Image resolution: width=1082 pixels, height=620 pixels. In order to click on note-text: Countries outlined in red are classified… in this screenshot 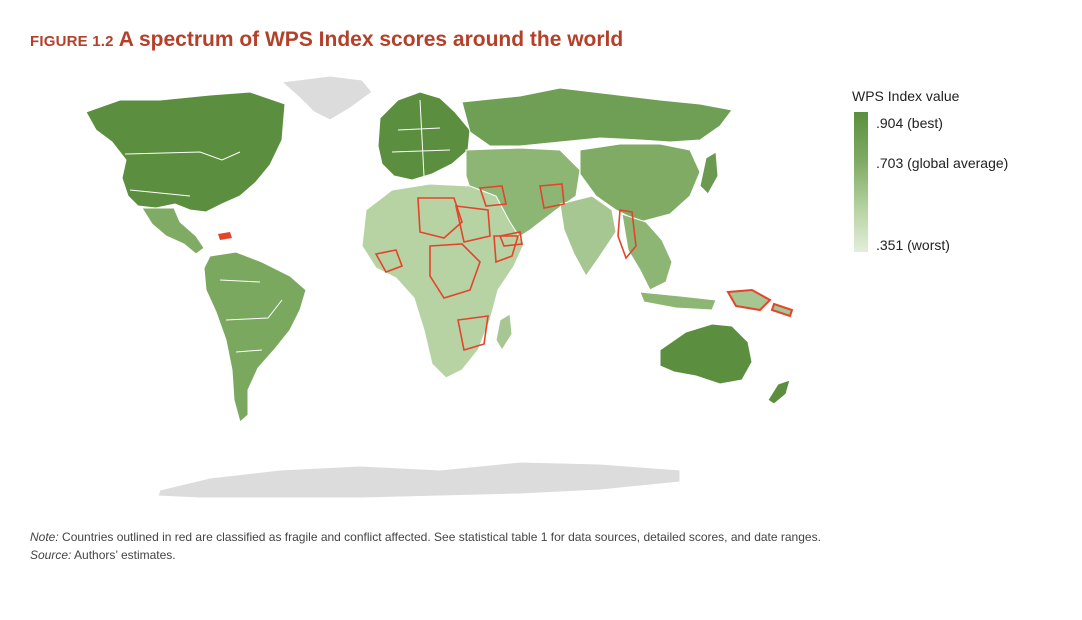, I will do `click(439, 537)`.